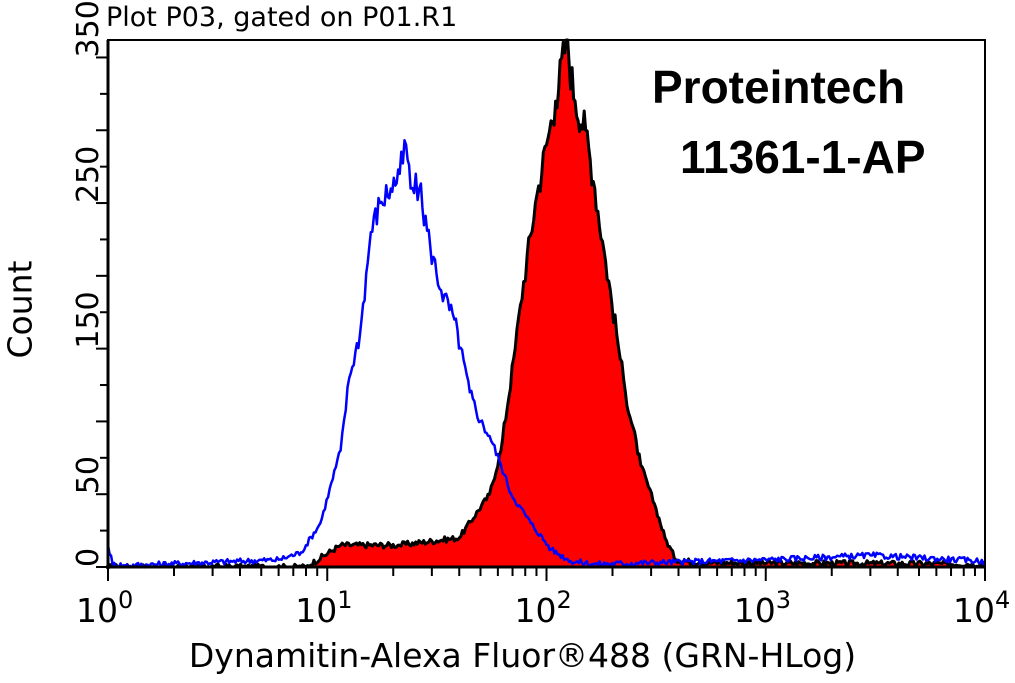  Describe the element at coordinates (104, 608) in the screenshot. I see `x-tick-label: 10⁰` at that location.